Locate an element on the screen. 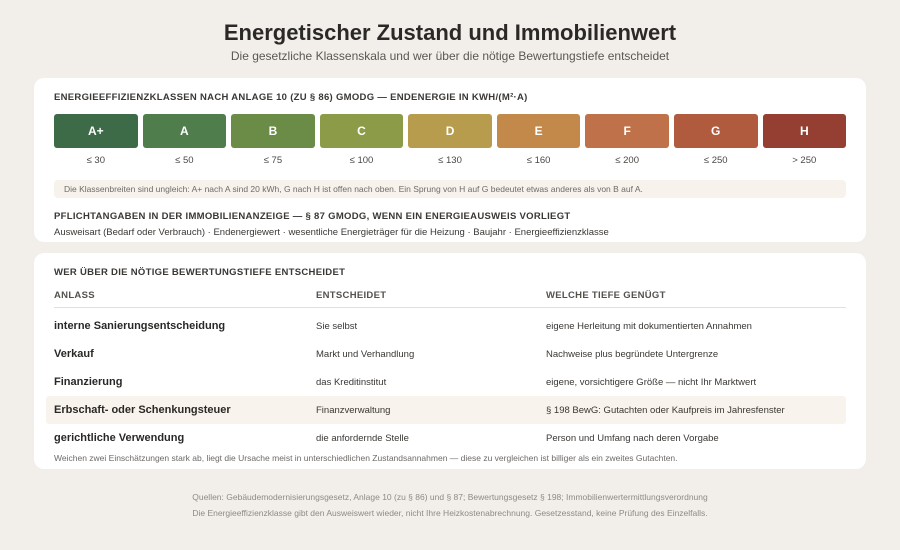  class-bar: A+ A B C D E F G H is located at coordinates (450, 131).